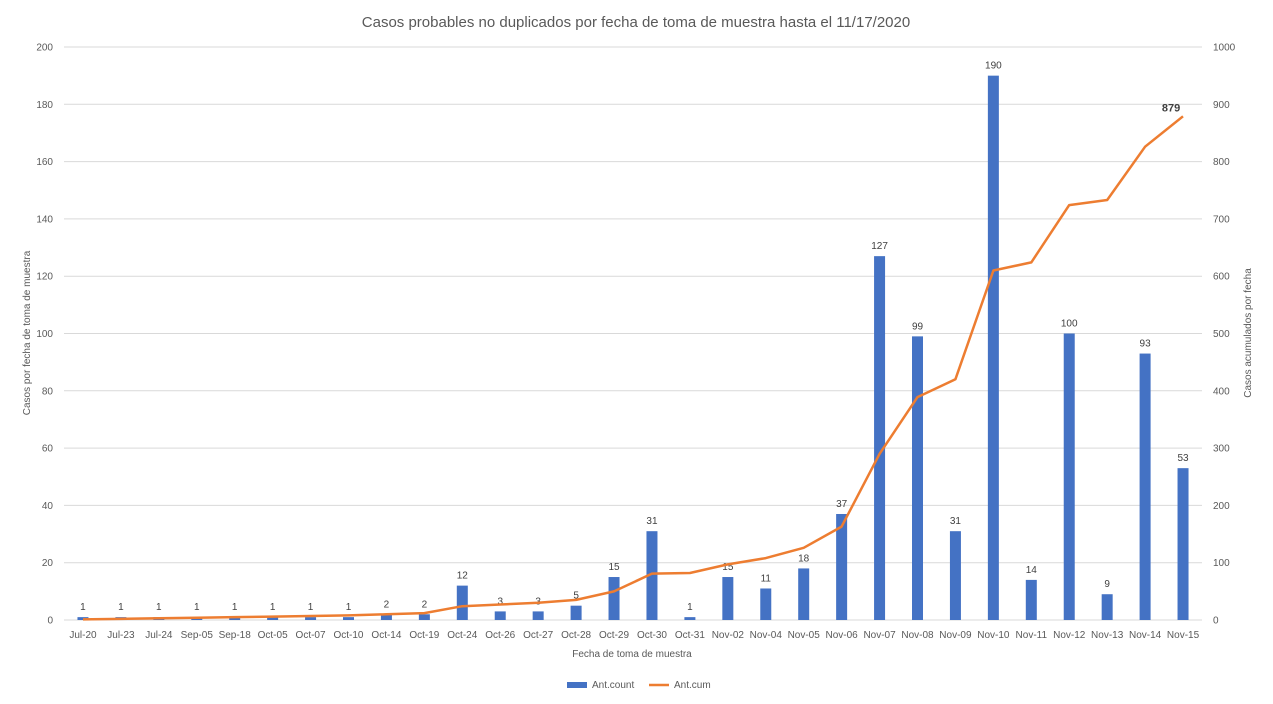  I want to click on x-tick-label: Oct-29, so click(614, 635).